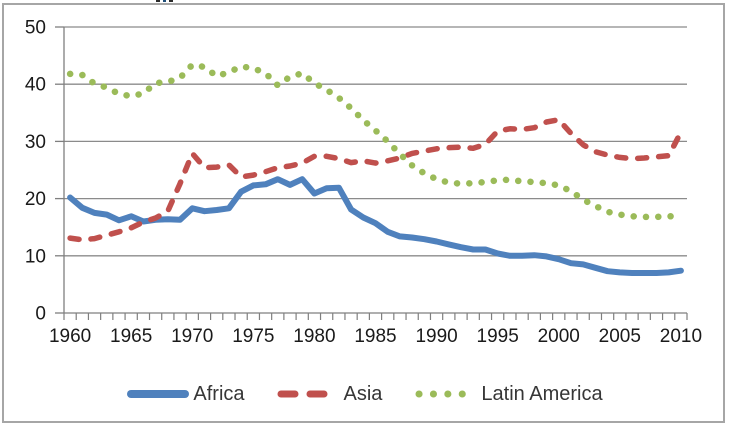 The height and width of the screenshot is (427, 729). What do you see at coordinates (70, 336) in the screenshot?
I see `x-tick-label: 1960` at bounding box center [70, 336].